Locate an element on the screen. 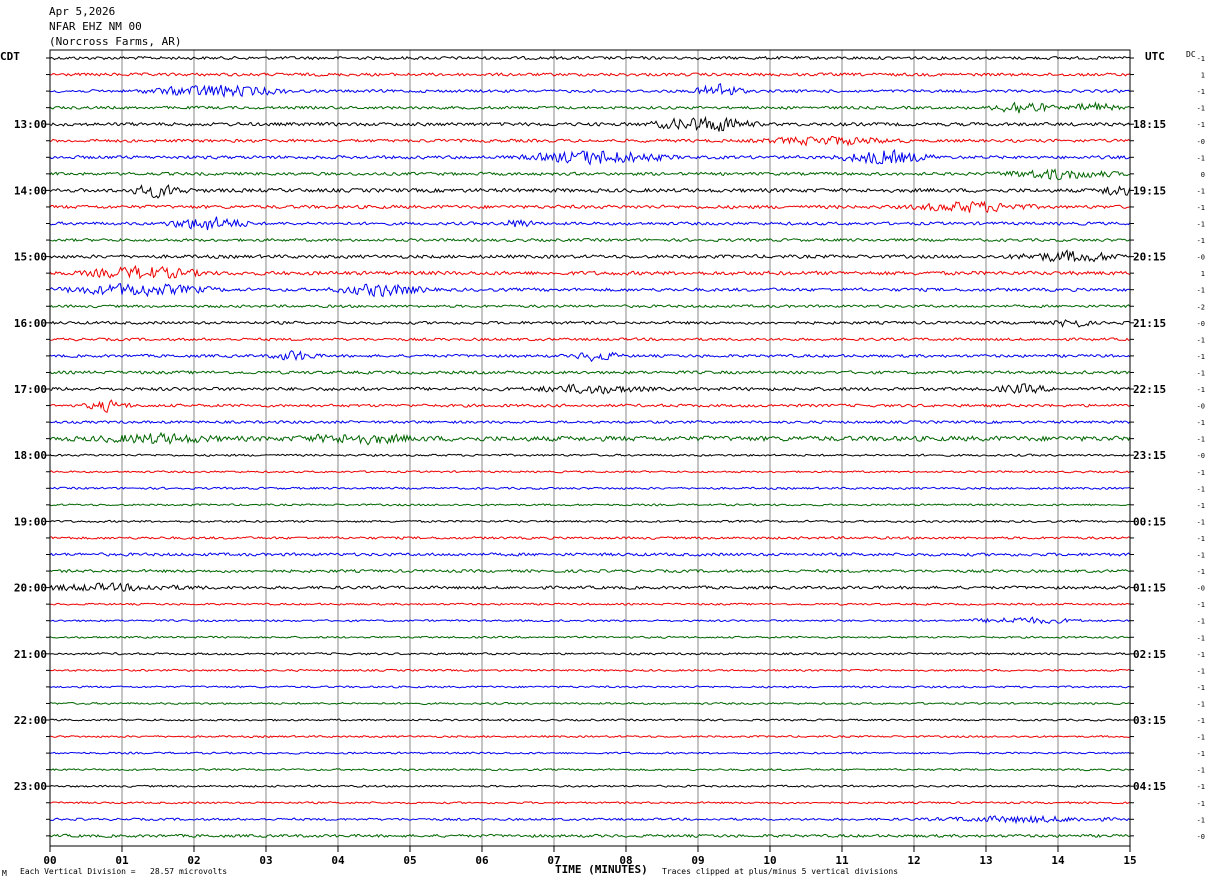 The height and width of the screenshot is (886, 1210). dc-offset-row-33: -1 is located at coordinates (1201, 605).